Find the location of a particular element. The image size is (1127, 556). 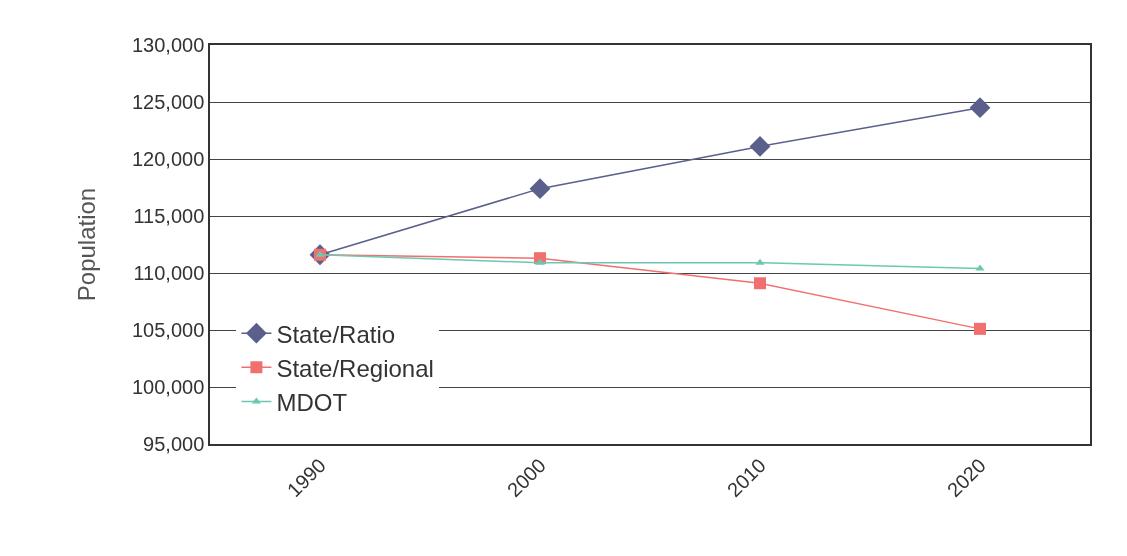

y-tick-label: 115,000 is located at coordinates (169, 216).